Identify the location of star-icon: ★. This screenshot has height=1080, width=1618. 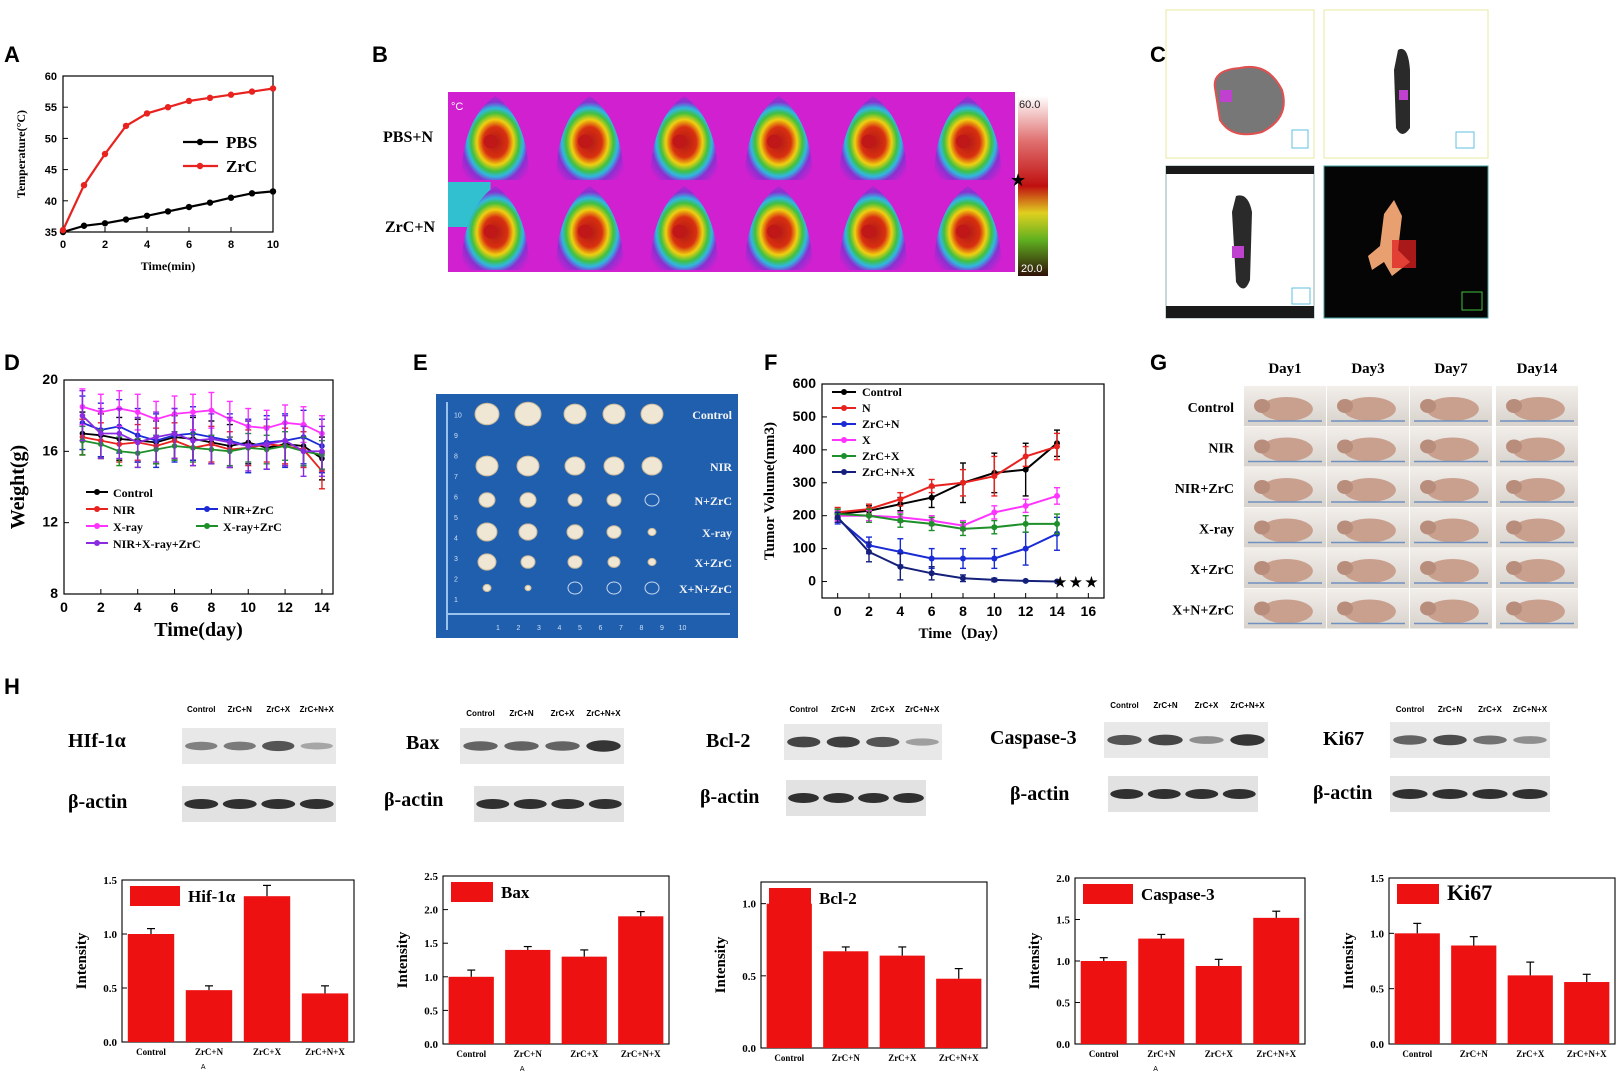
(1018, 180).